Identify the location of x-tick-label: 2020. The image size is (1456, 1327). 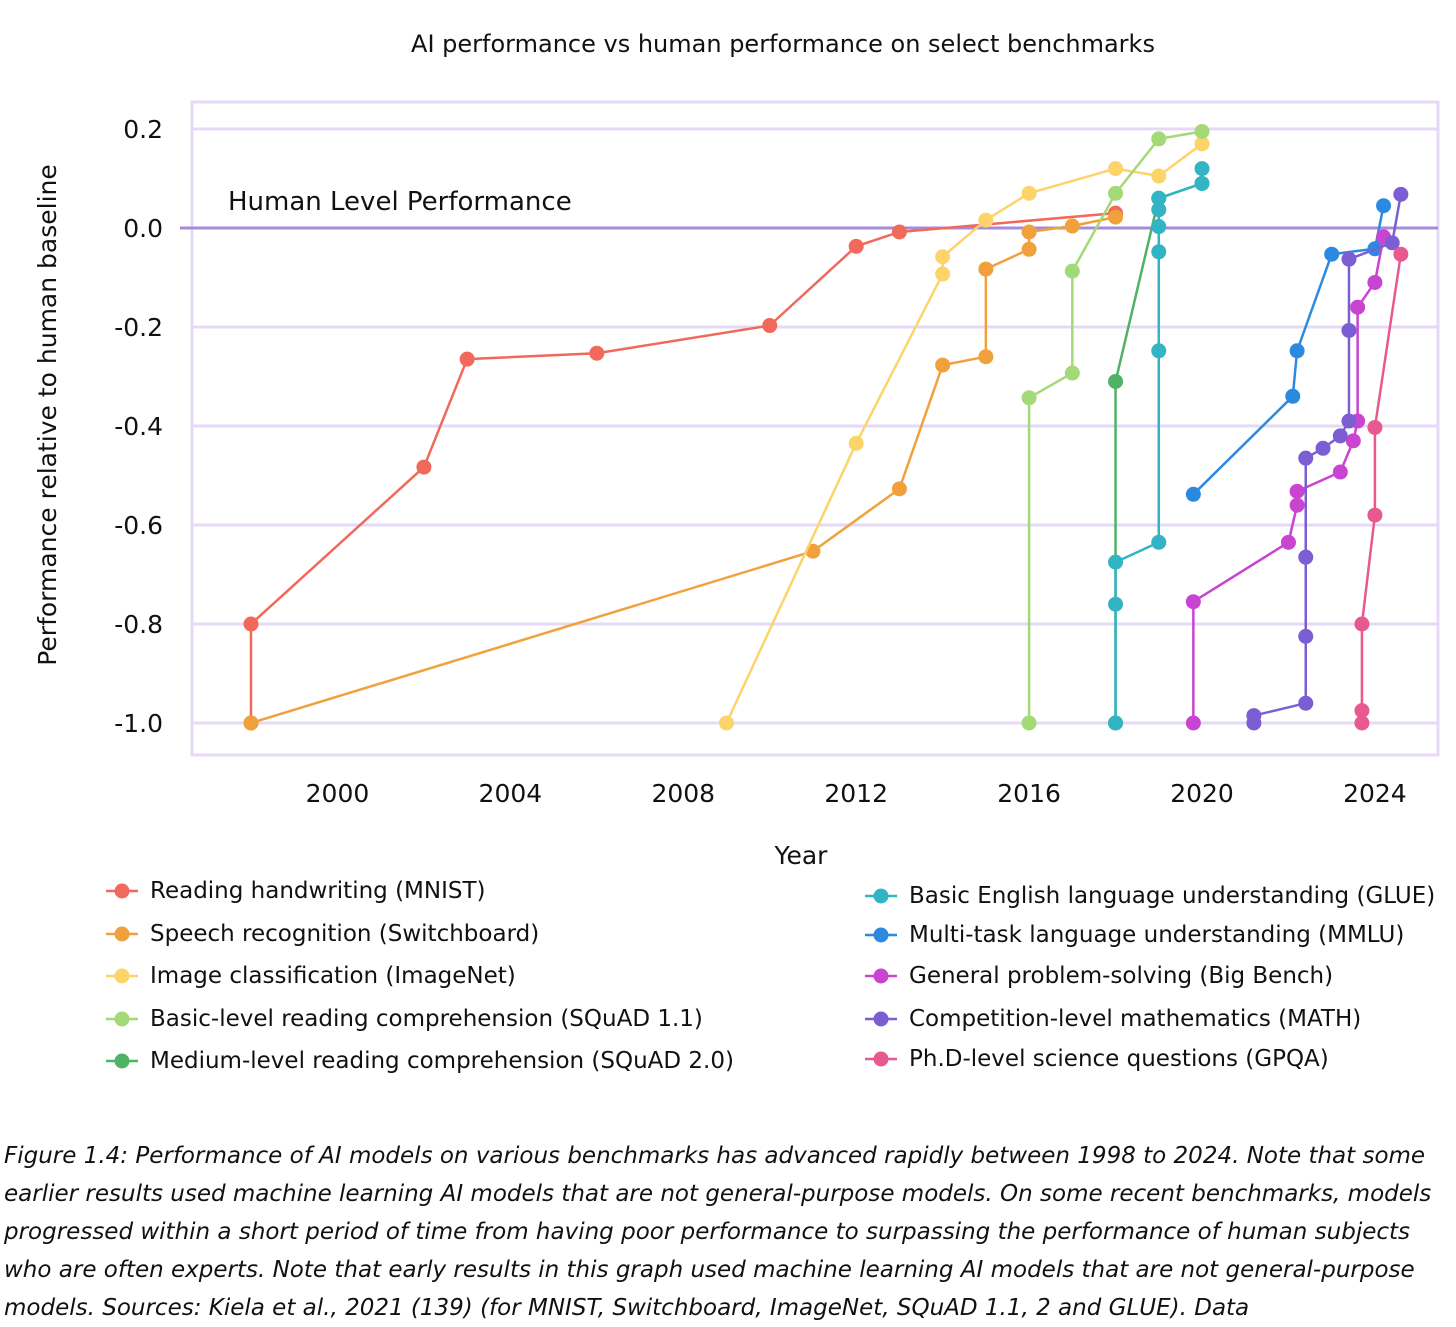
(1202, 793).